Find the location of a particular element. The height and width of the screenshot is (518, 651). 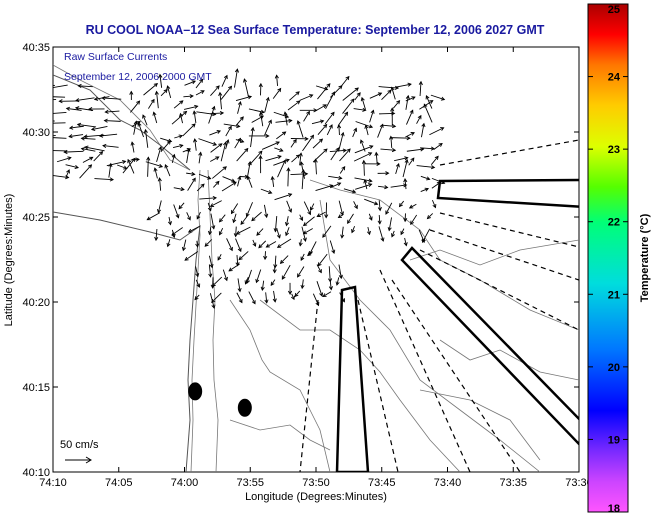

colorbar-tick-label: 19 is located at coordinates (614, 440).